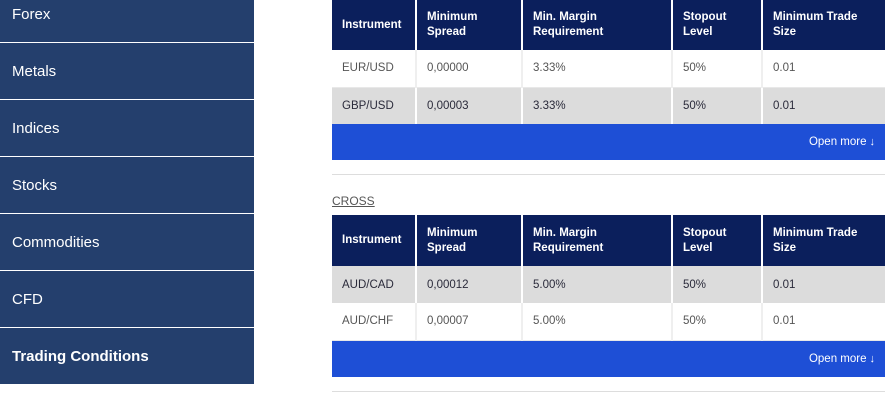 The height and width of the screenshot is (401, 885). What do you see at coordinates (374, 105) in the screenshot?
I see `cell-instrument: GBP/USD` at bounding box center [374, 105].